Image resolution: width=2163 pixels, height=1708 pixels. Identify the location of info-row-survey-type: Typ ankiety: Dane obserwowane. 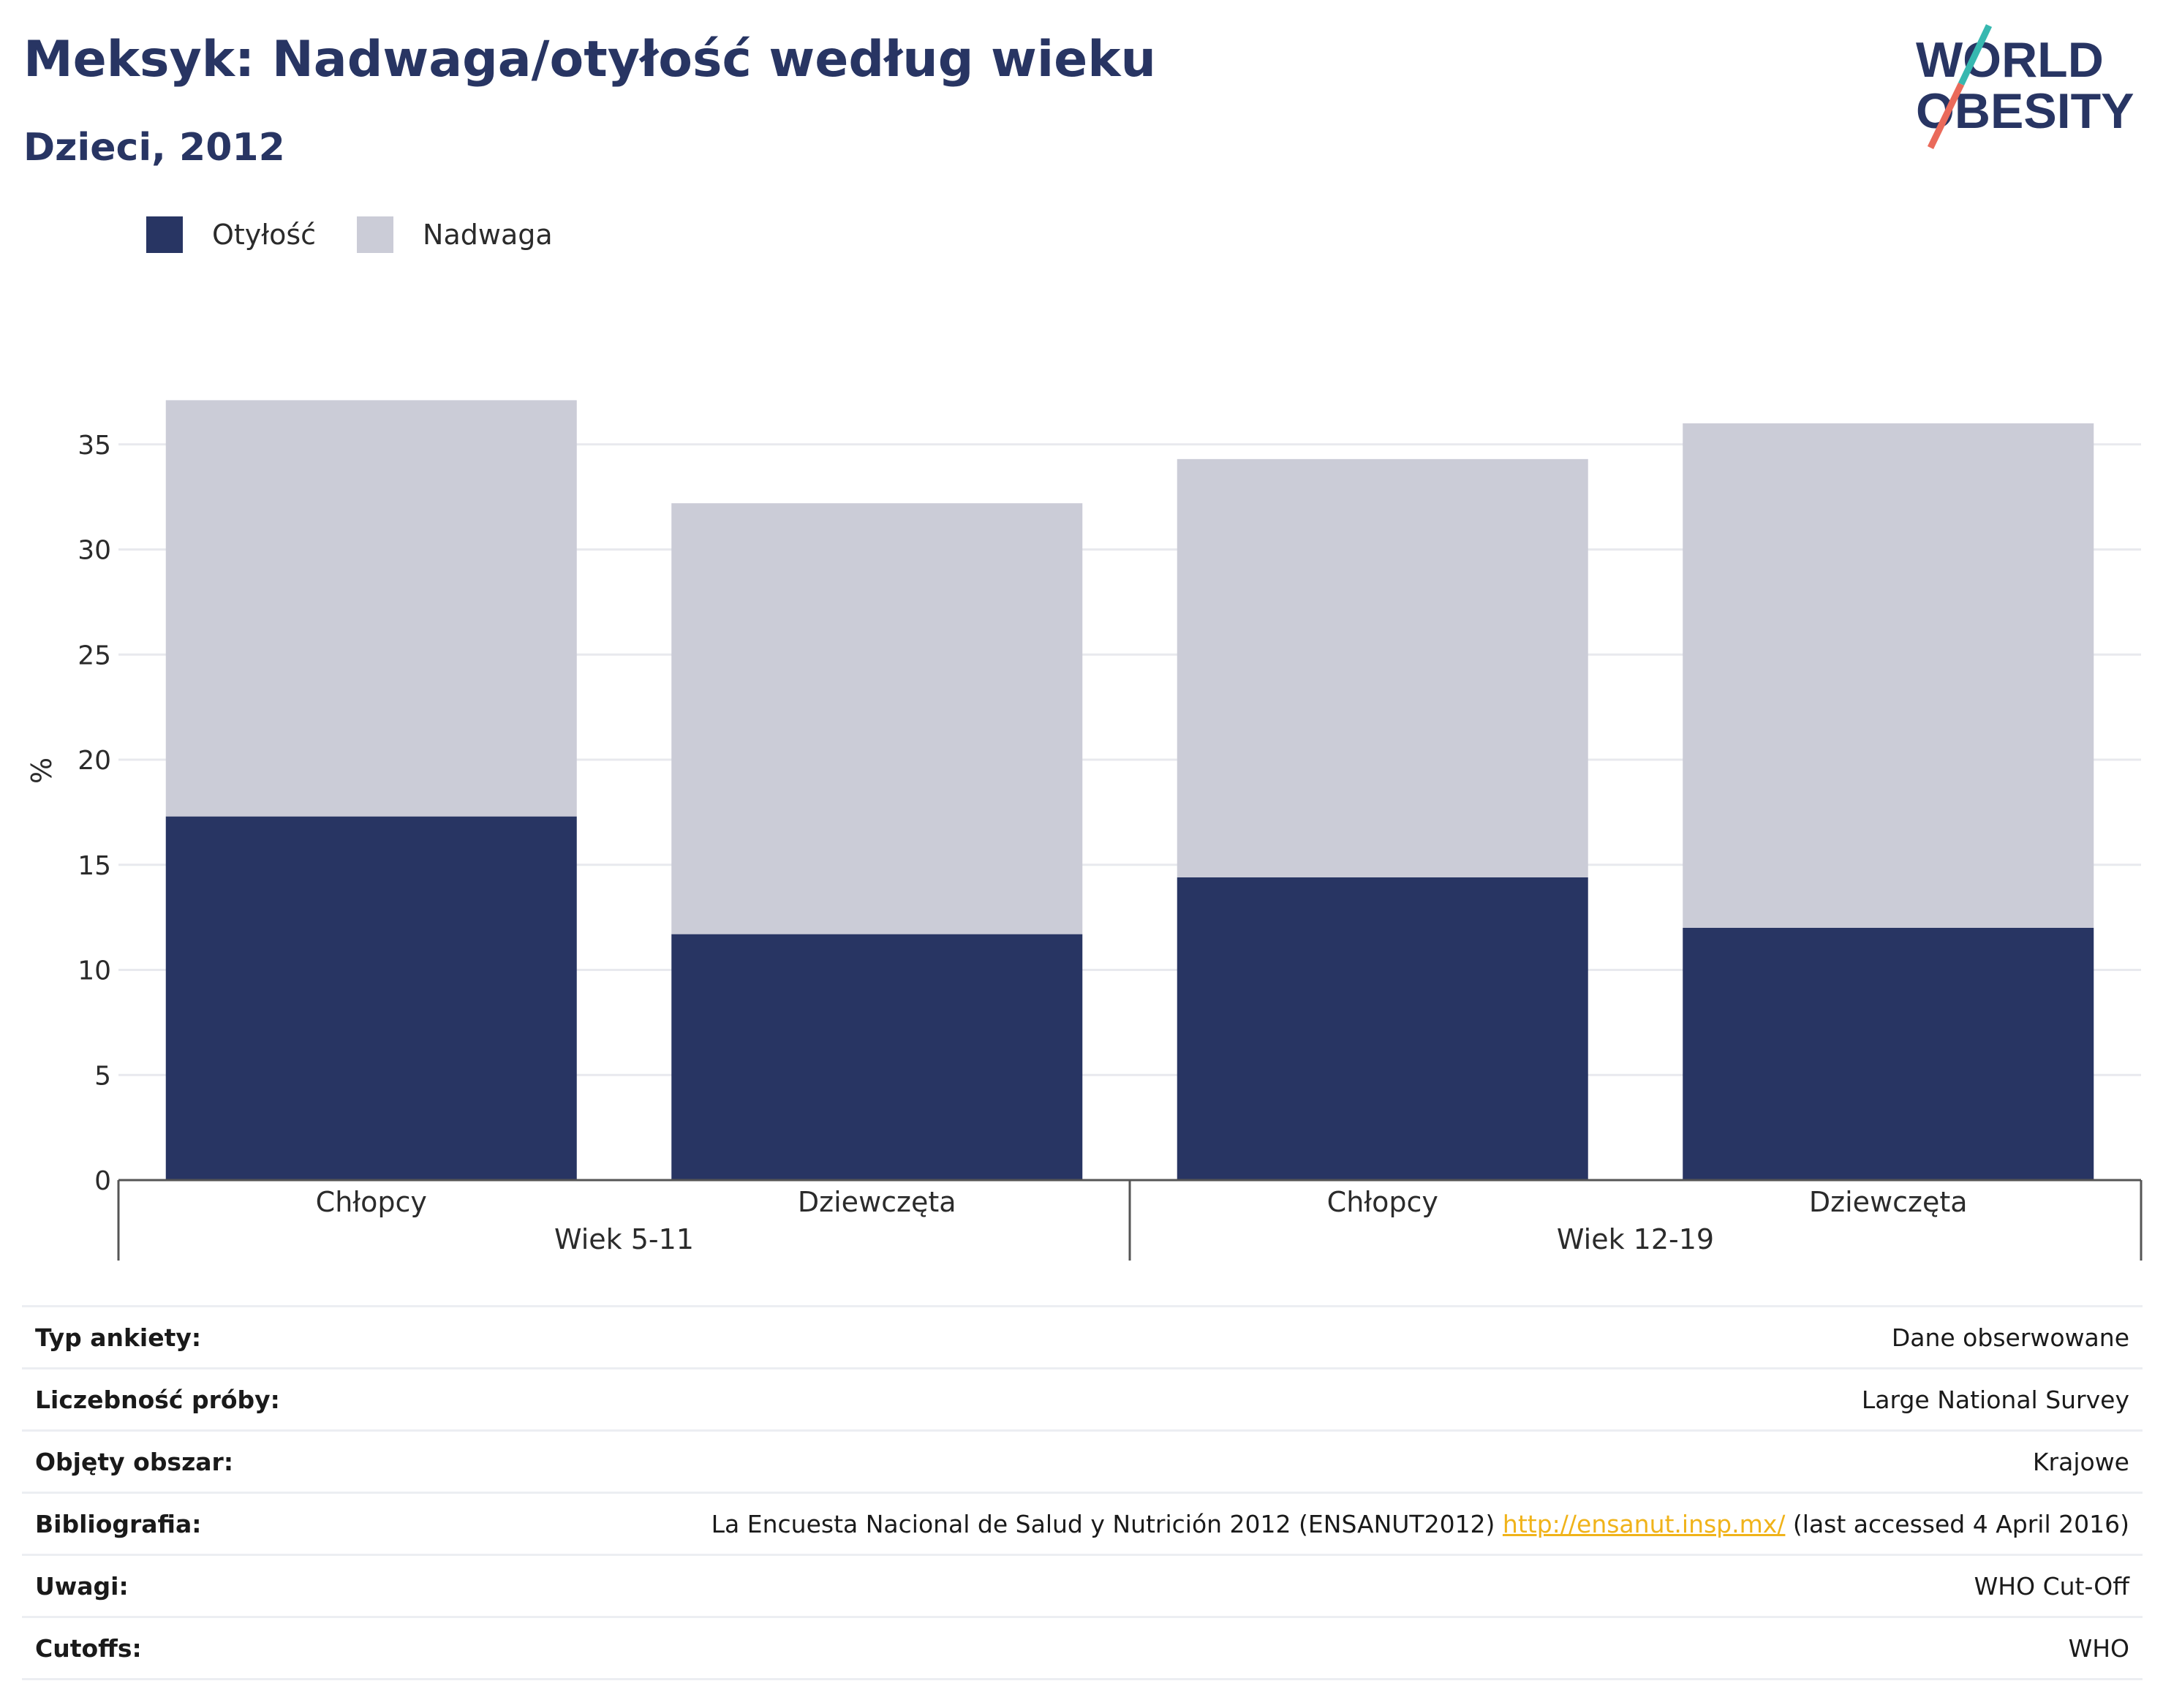
(1082, 1337).